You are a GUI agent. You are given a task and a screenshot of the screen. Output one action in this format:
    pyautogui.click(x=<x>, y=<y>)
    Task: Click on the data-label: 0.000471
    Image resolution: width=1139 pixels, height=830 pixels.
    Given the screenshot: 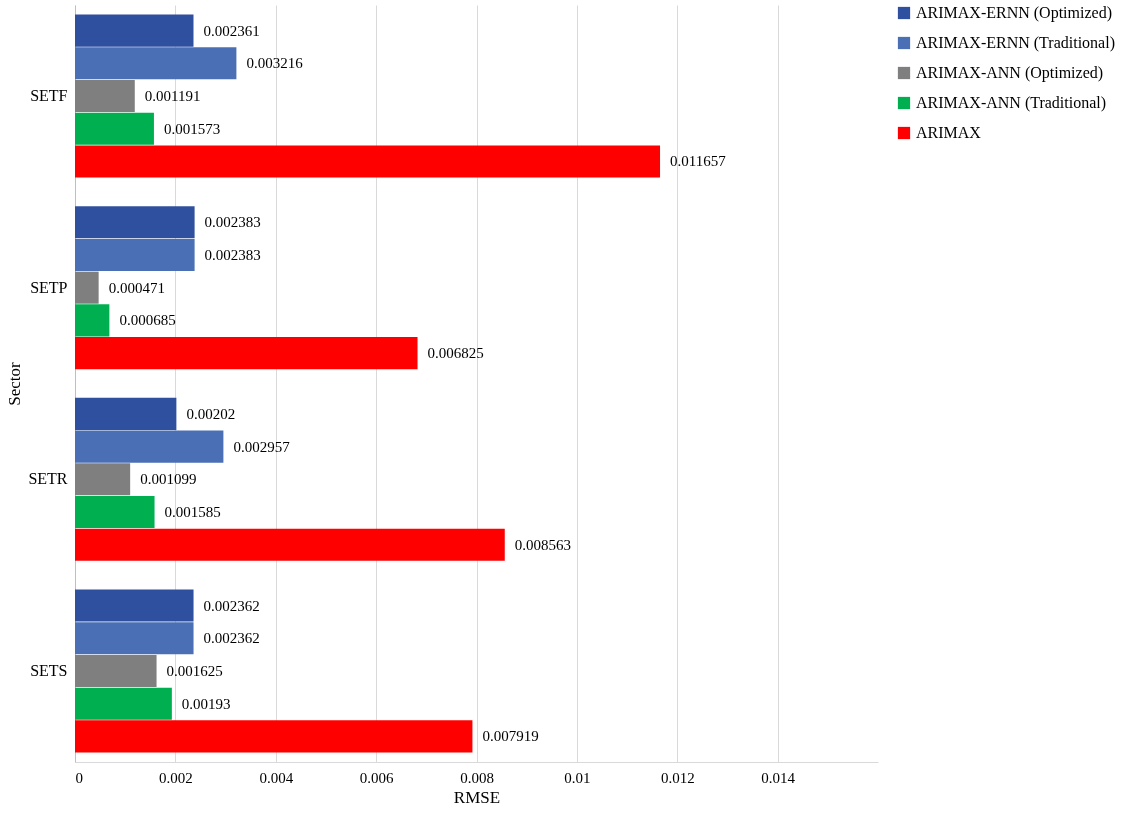 What is the action you would take?
    pyautogui.click(x=136, y=287)
    